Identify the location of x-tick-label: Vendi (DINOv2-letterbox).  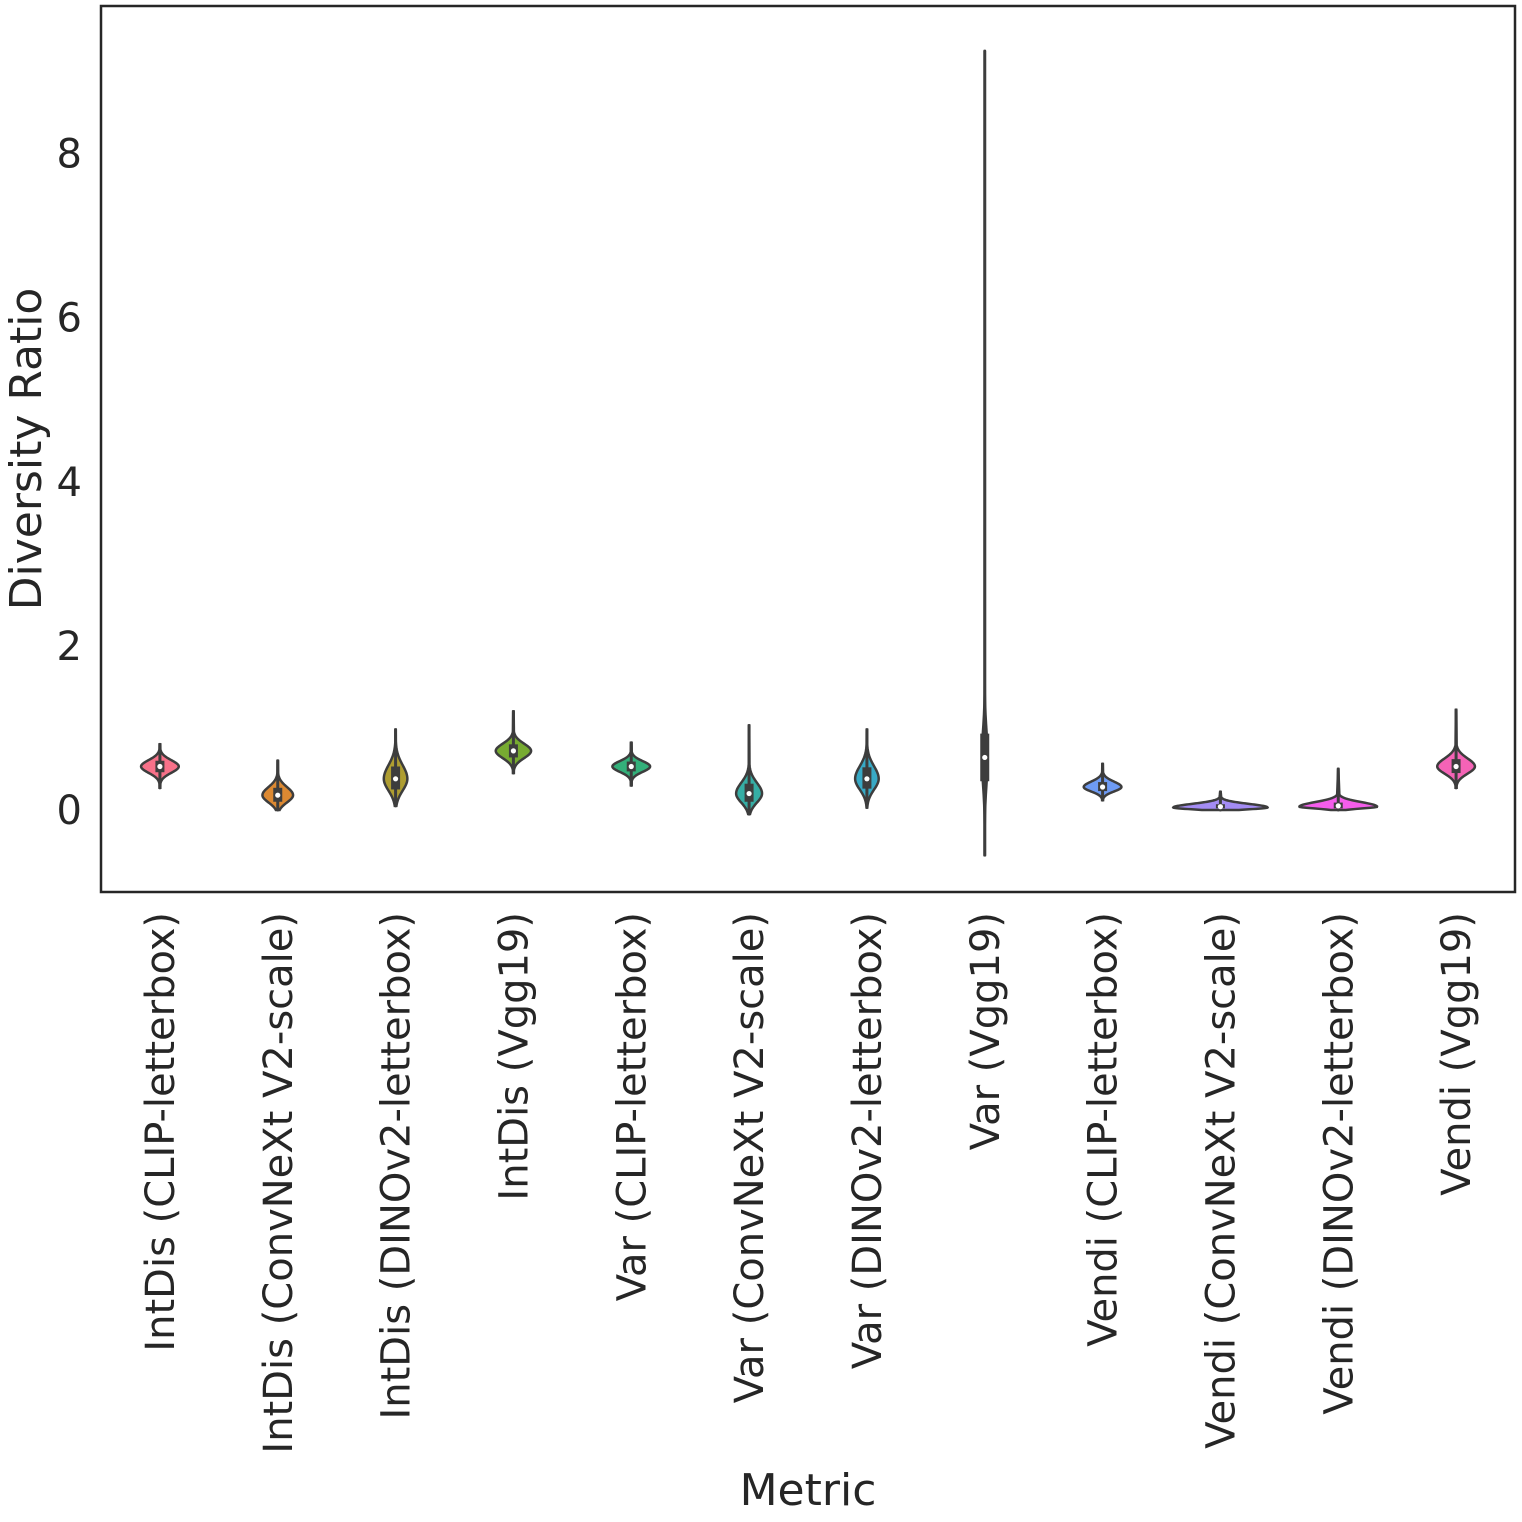
(1339, 1163).